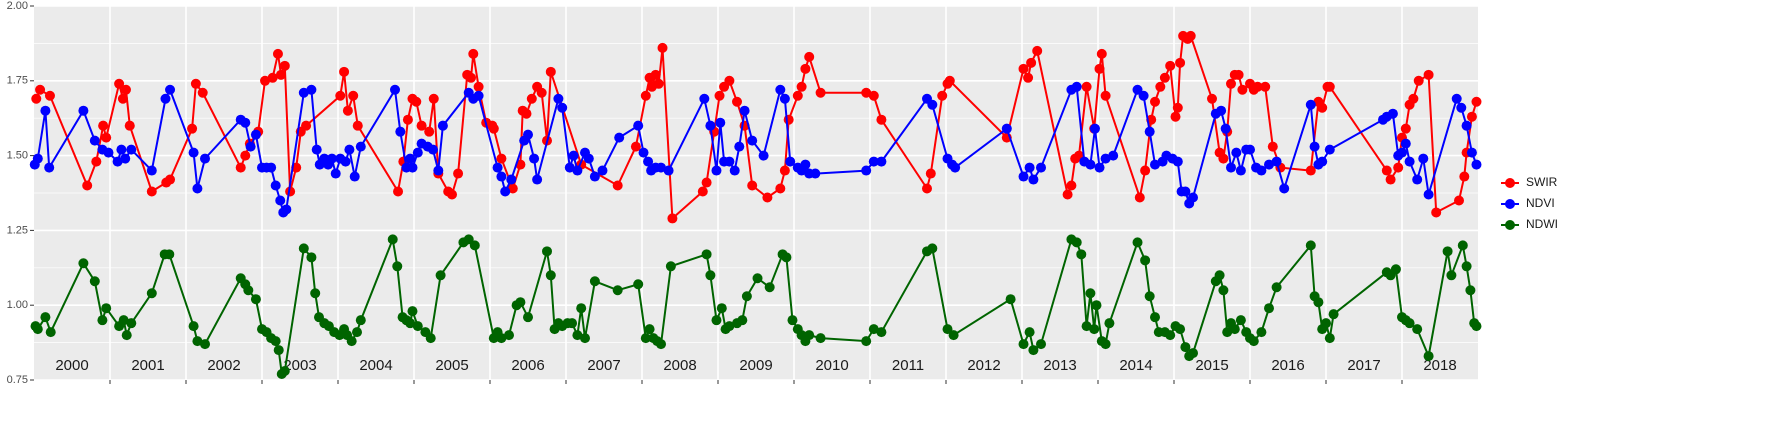 This screenshot has height=442, width=1773. I want to click on legend-label: NDVI, so click(1540, 203).